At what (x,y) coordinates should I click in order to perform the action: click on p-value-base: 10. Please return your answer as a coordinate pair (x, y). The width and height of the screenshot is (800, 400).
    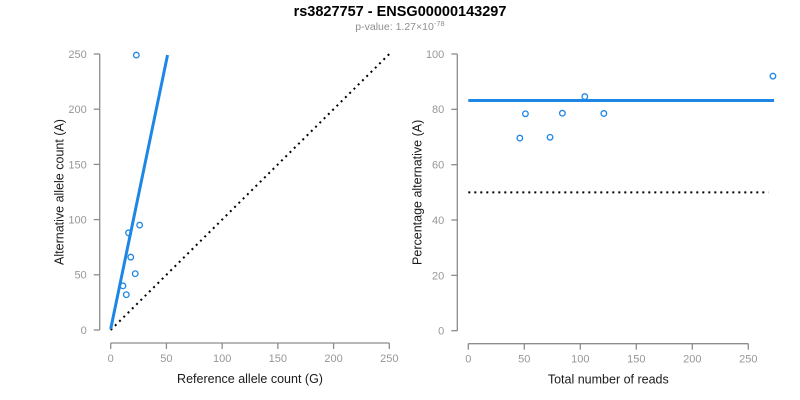
    Looking at the image, I should click on (428, 27).